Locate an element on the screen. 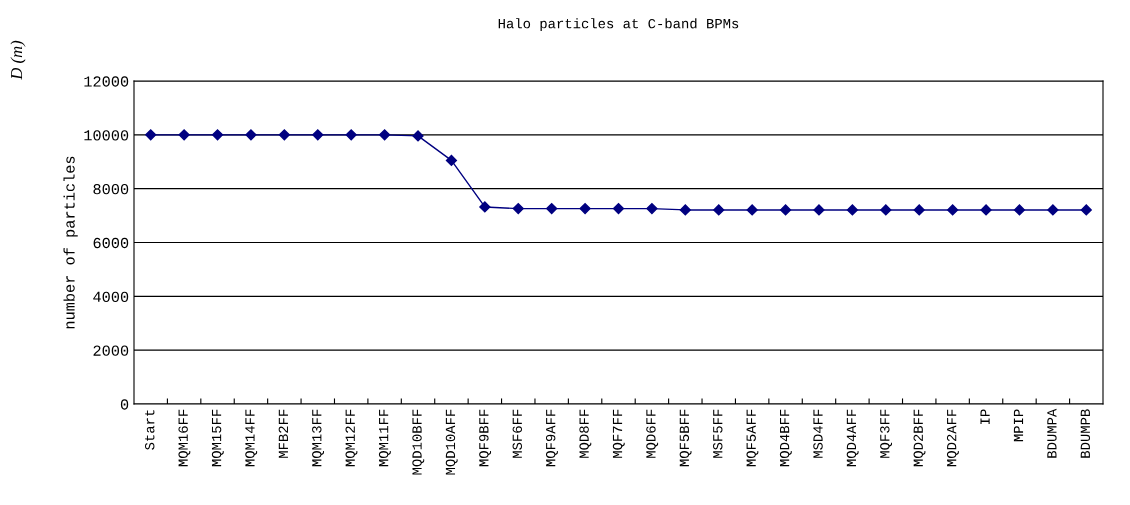 The width and height of the screenshot is (1130, 505). y-axis-title: number of particles is located at coordinates (70, 242).